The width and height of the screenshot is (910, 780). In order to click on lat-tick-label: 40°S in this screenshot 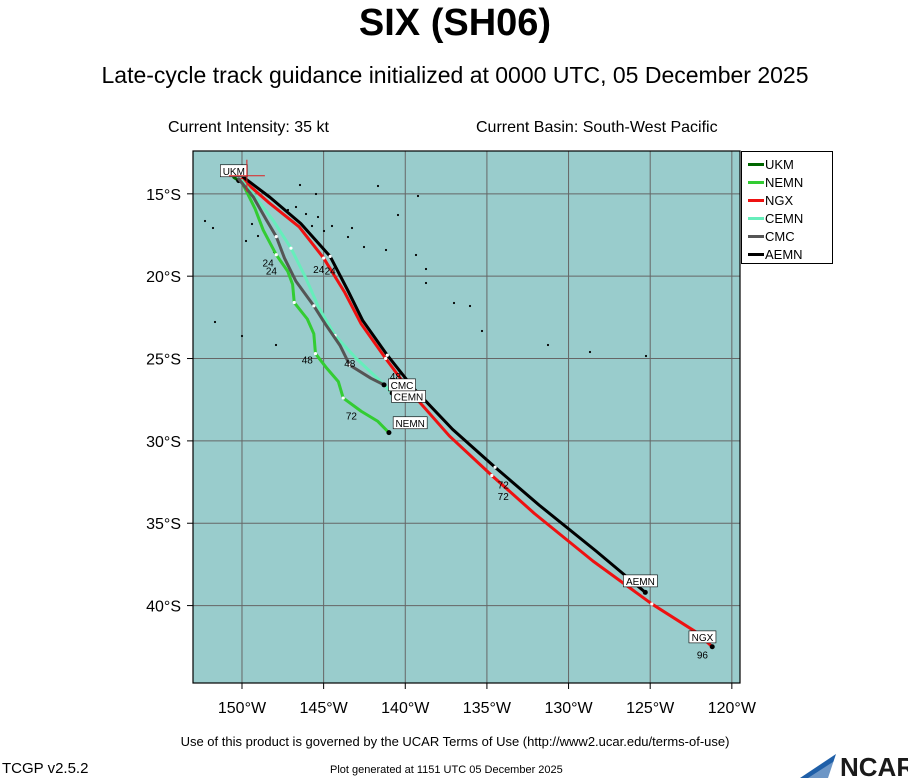, I will do `click(163, 607)`.